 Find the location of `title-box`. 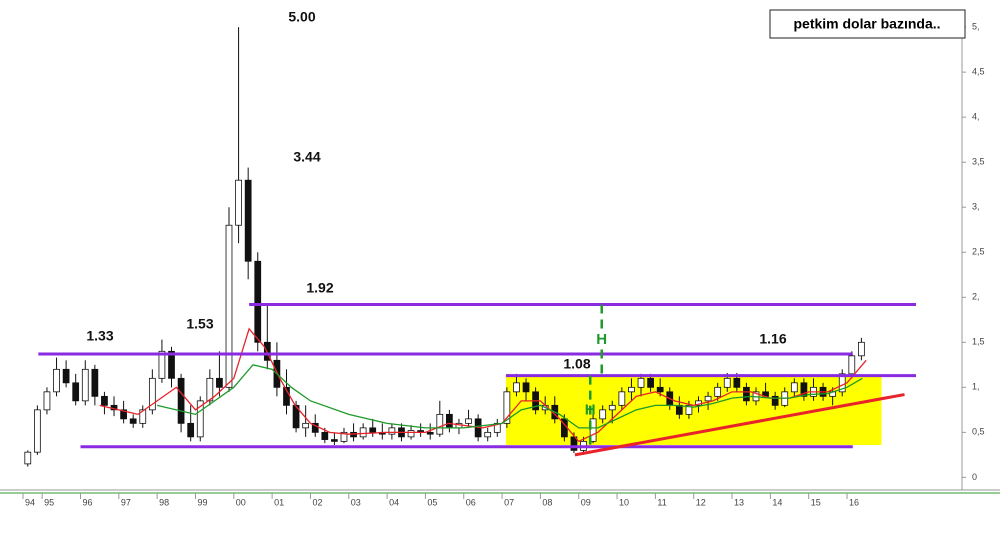

title-box is located at coordinates (867, 24).